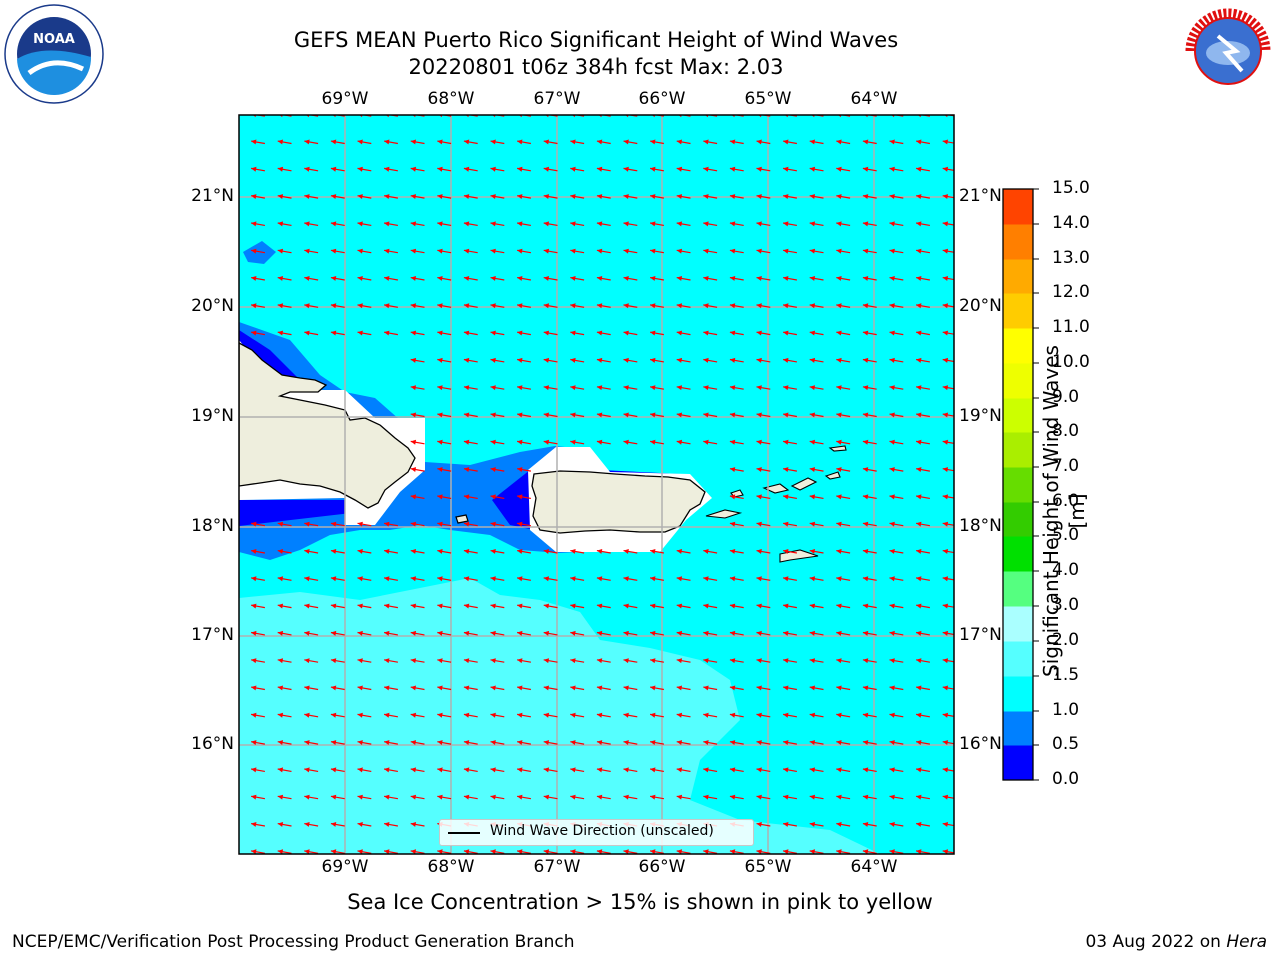 The image size is (1280, 960). I want to click on colorbar, so click(1020, 484).